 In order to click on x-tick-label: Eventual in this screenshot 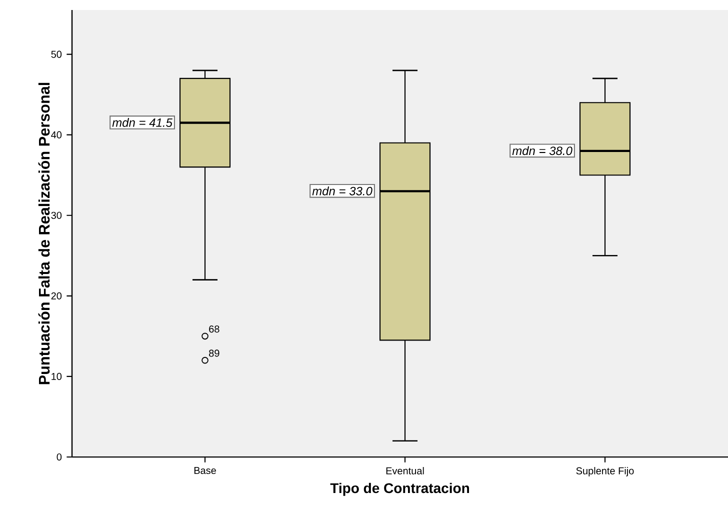, I will do `click(405, 470)`.